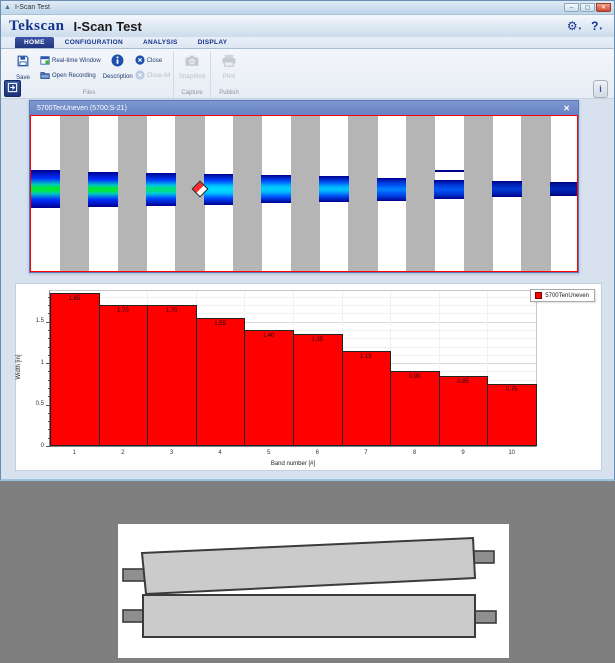  What do you see at coordinates (160, 42) in the screenshot?
I see `tab-analysis: ANALYSIS` at bounding box center [160, 42].